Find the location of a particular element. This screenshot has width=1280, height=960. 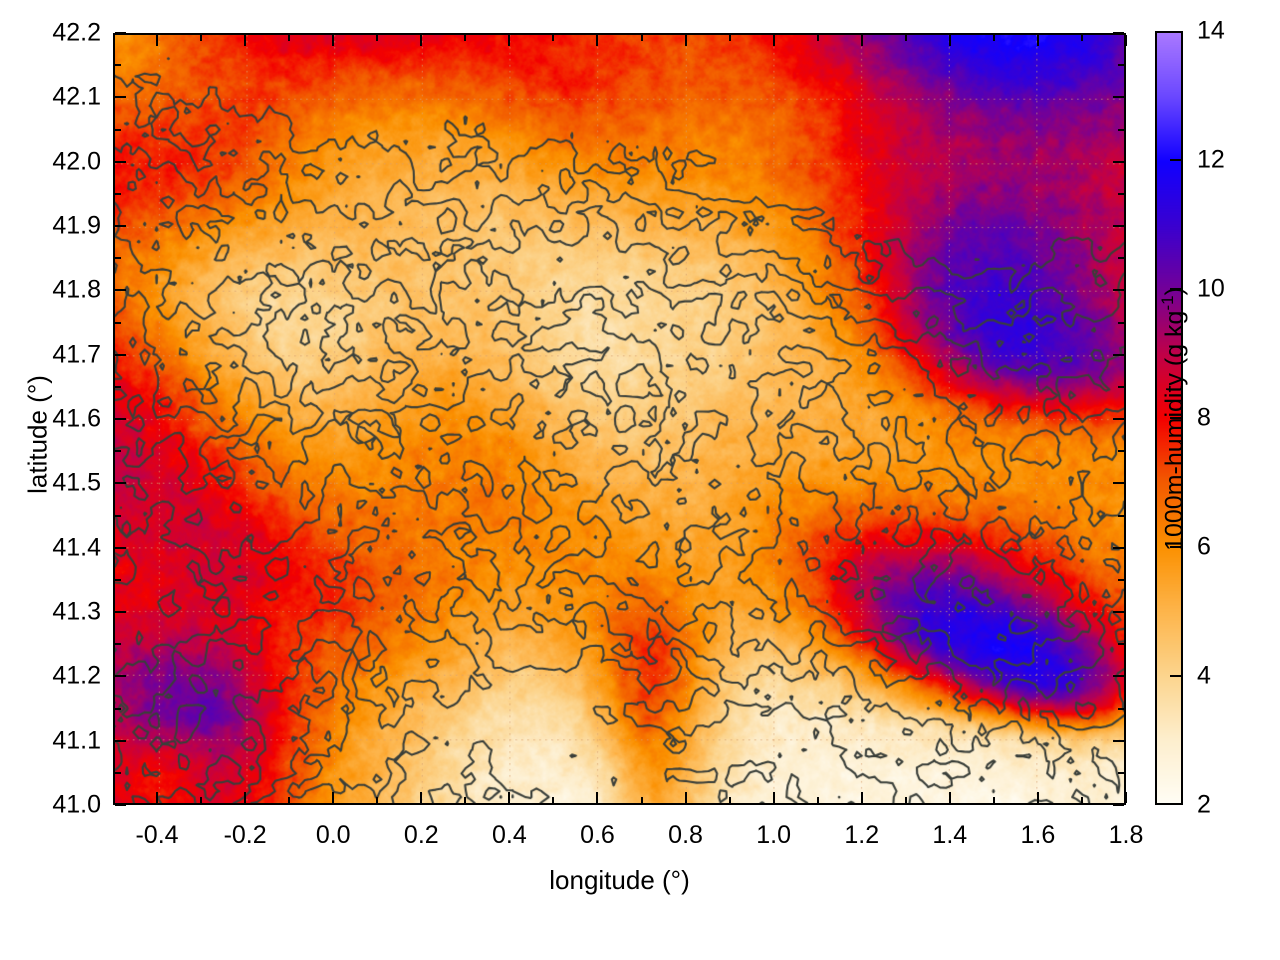

colorbar-title-exponent: -1 is located at coordinates (1167, 303).